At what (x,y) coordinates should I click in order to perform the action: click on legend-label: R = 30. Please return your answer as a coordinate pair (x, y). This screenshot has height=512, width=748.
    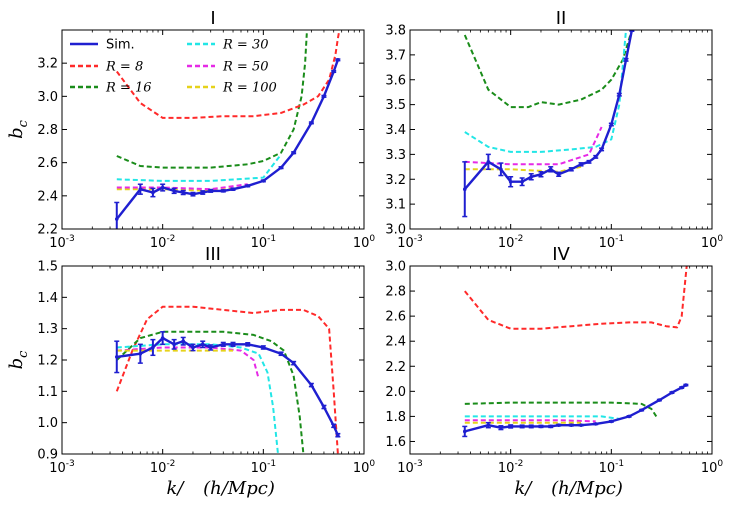
    Looking at the image, I should click on (245, 45).